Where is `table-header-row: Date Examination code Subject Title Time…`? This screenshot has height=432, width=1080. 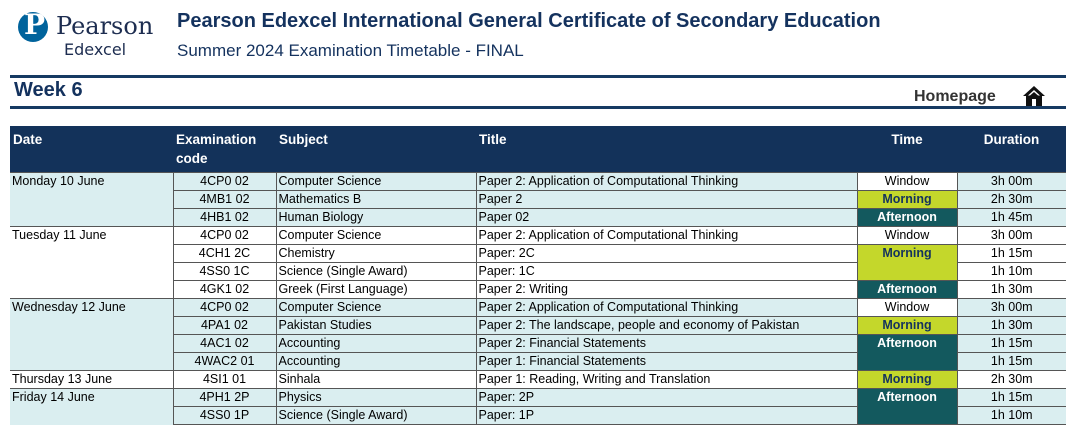 table-header-row: Date Examination code Subject Title Time… is located at coordinates (538, 149).